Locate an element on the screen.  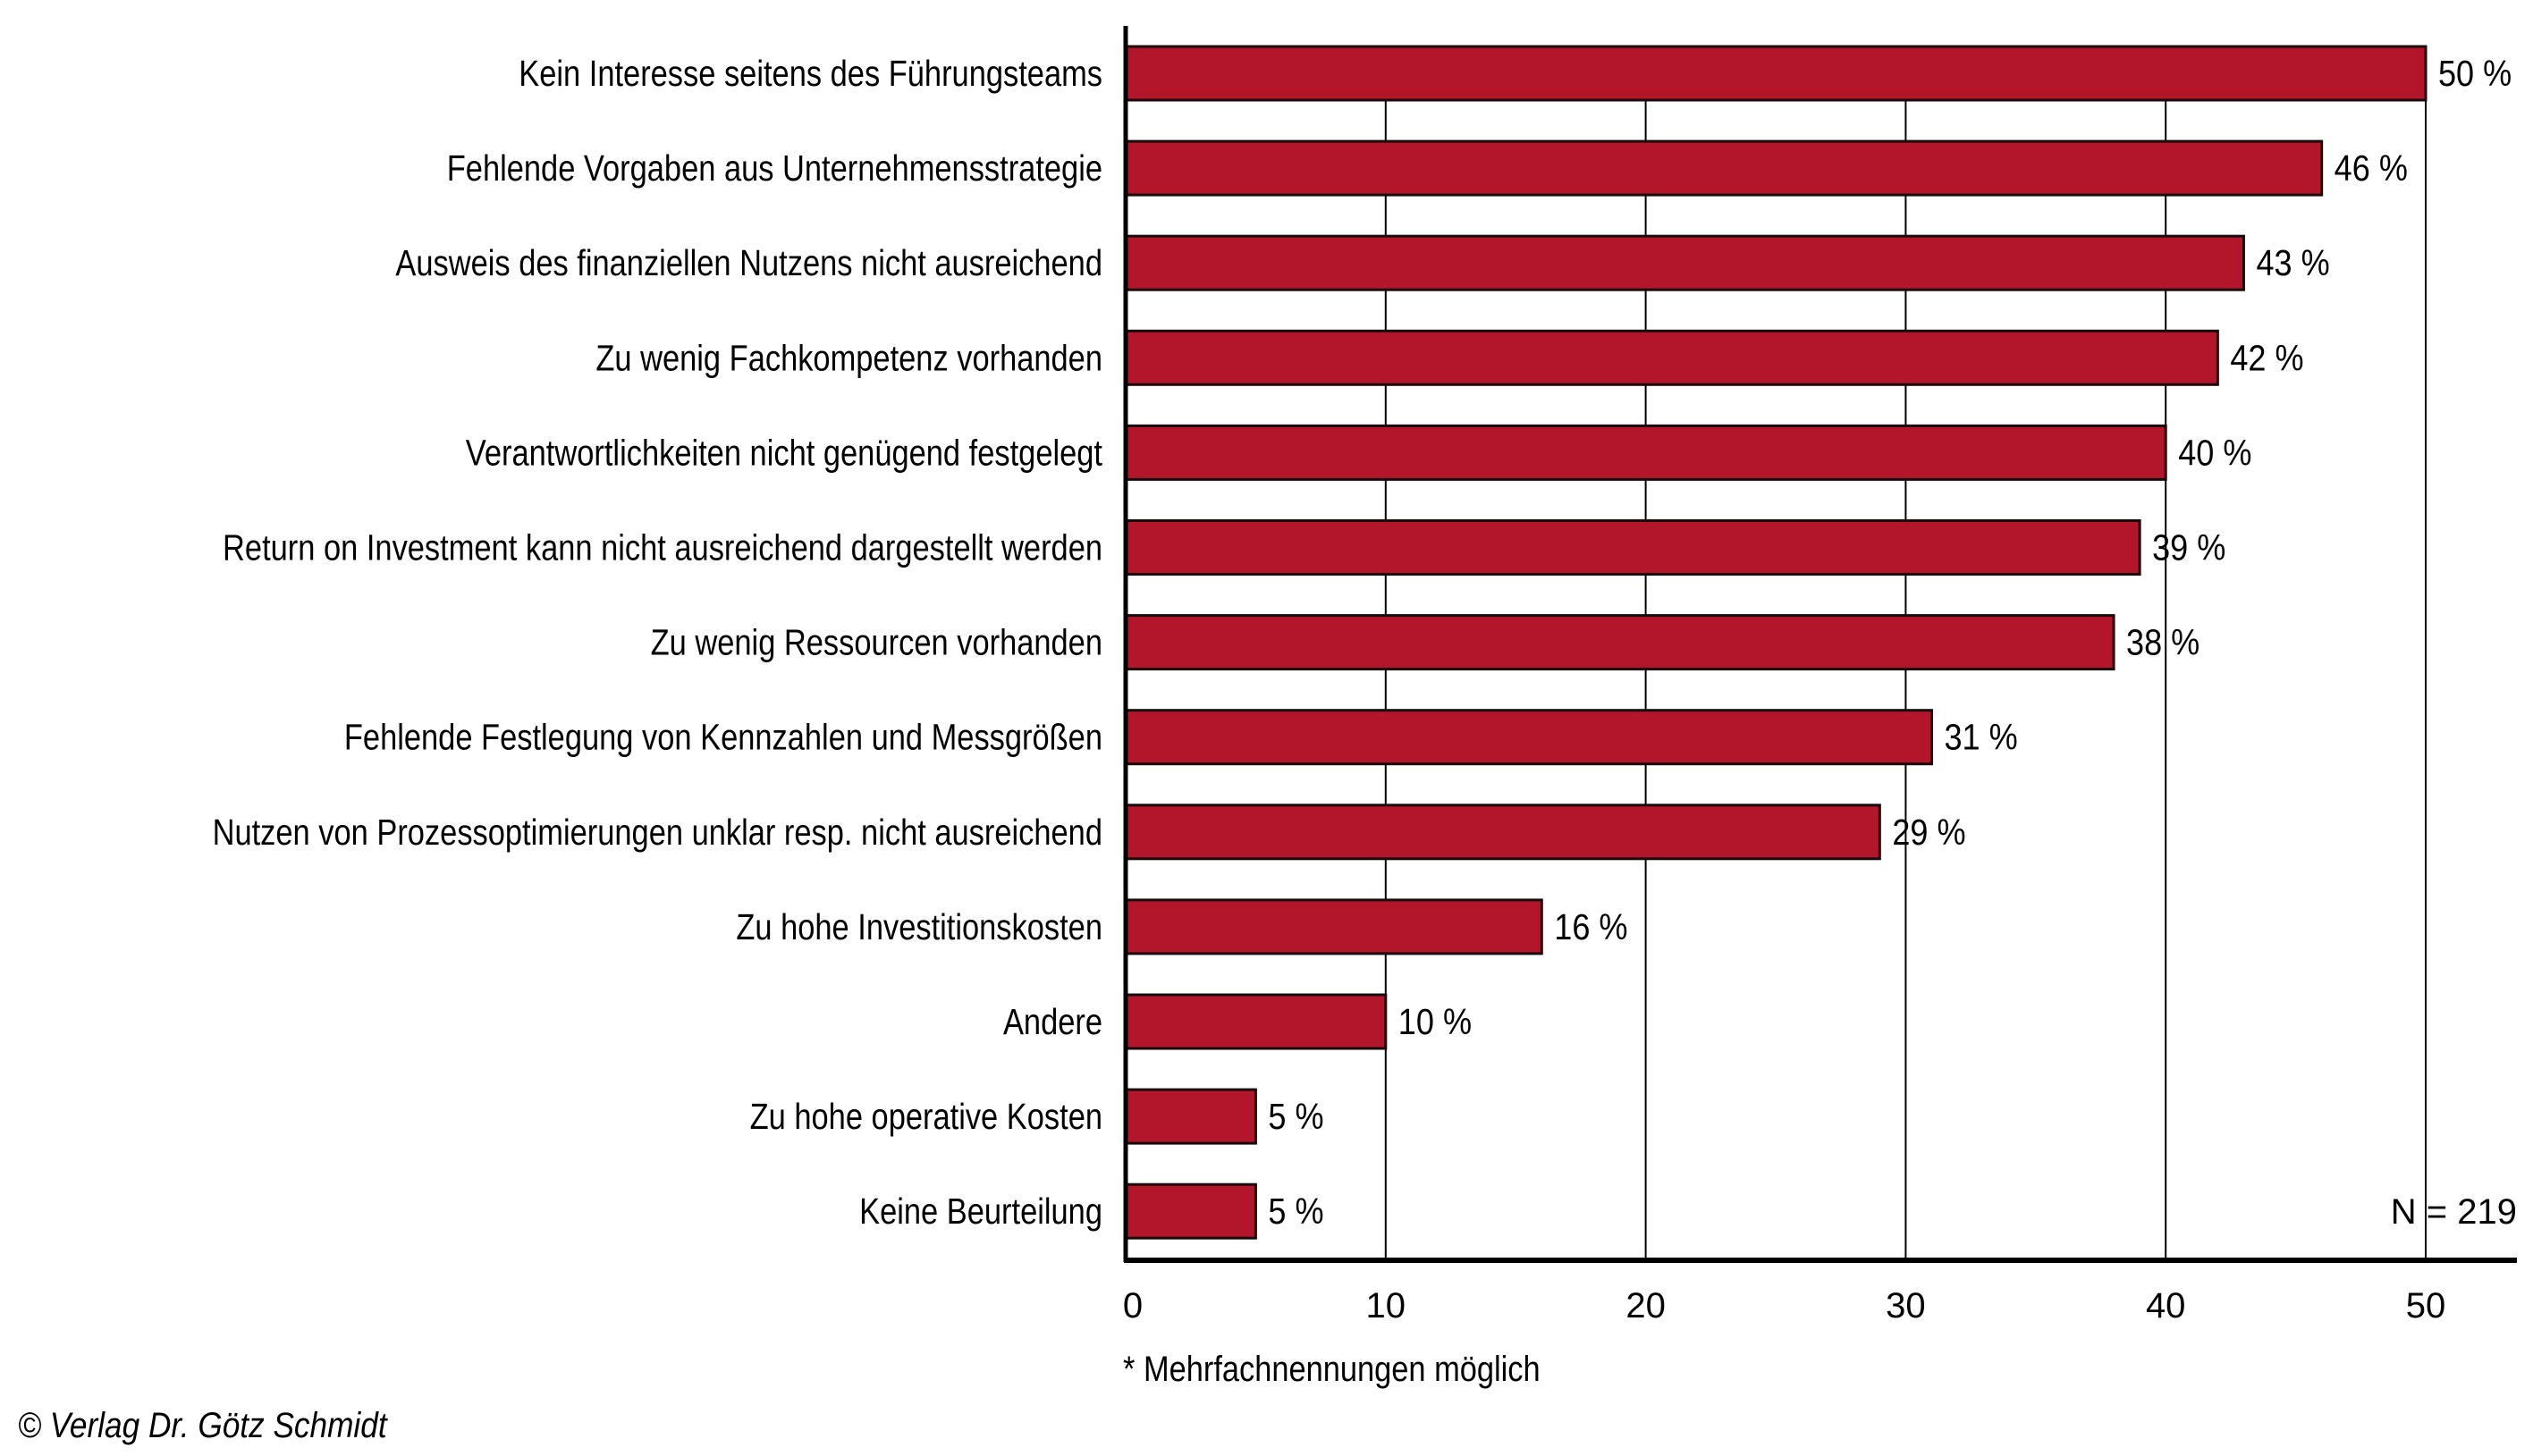
value-label: 46 % is located at coordinates (2371, 169).